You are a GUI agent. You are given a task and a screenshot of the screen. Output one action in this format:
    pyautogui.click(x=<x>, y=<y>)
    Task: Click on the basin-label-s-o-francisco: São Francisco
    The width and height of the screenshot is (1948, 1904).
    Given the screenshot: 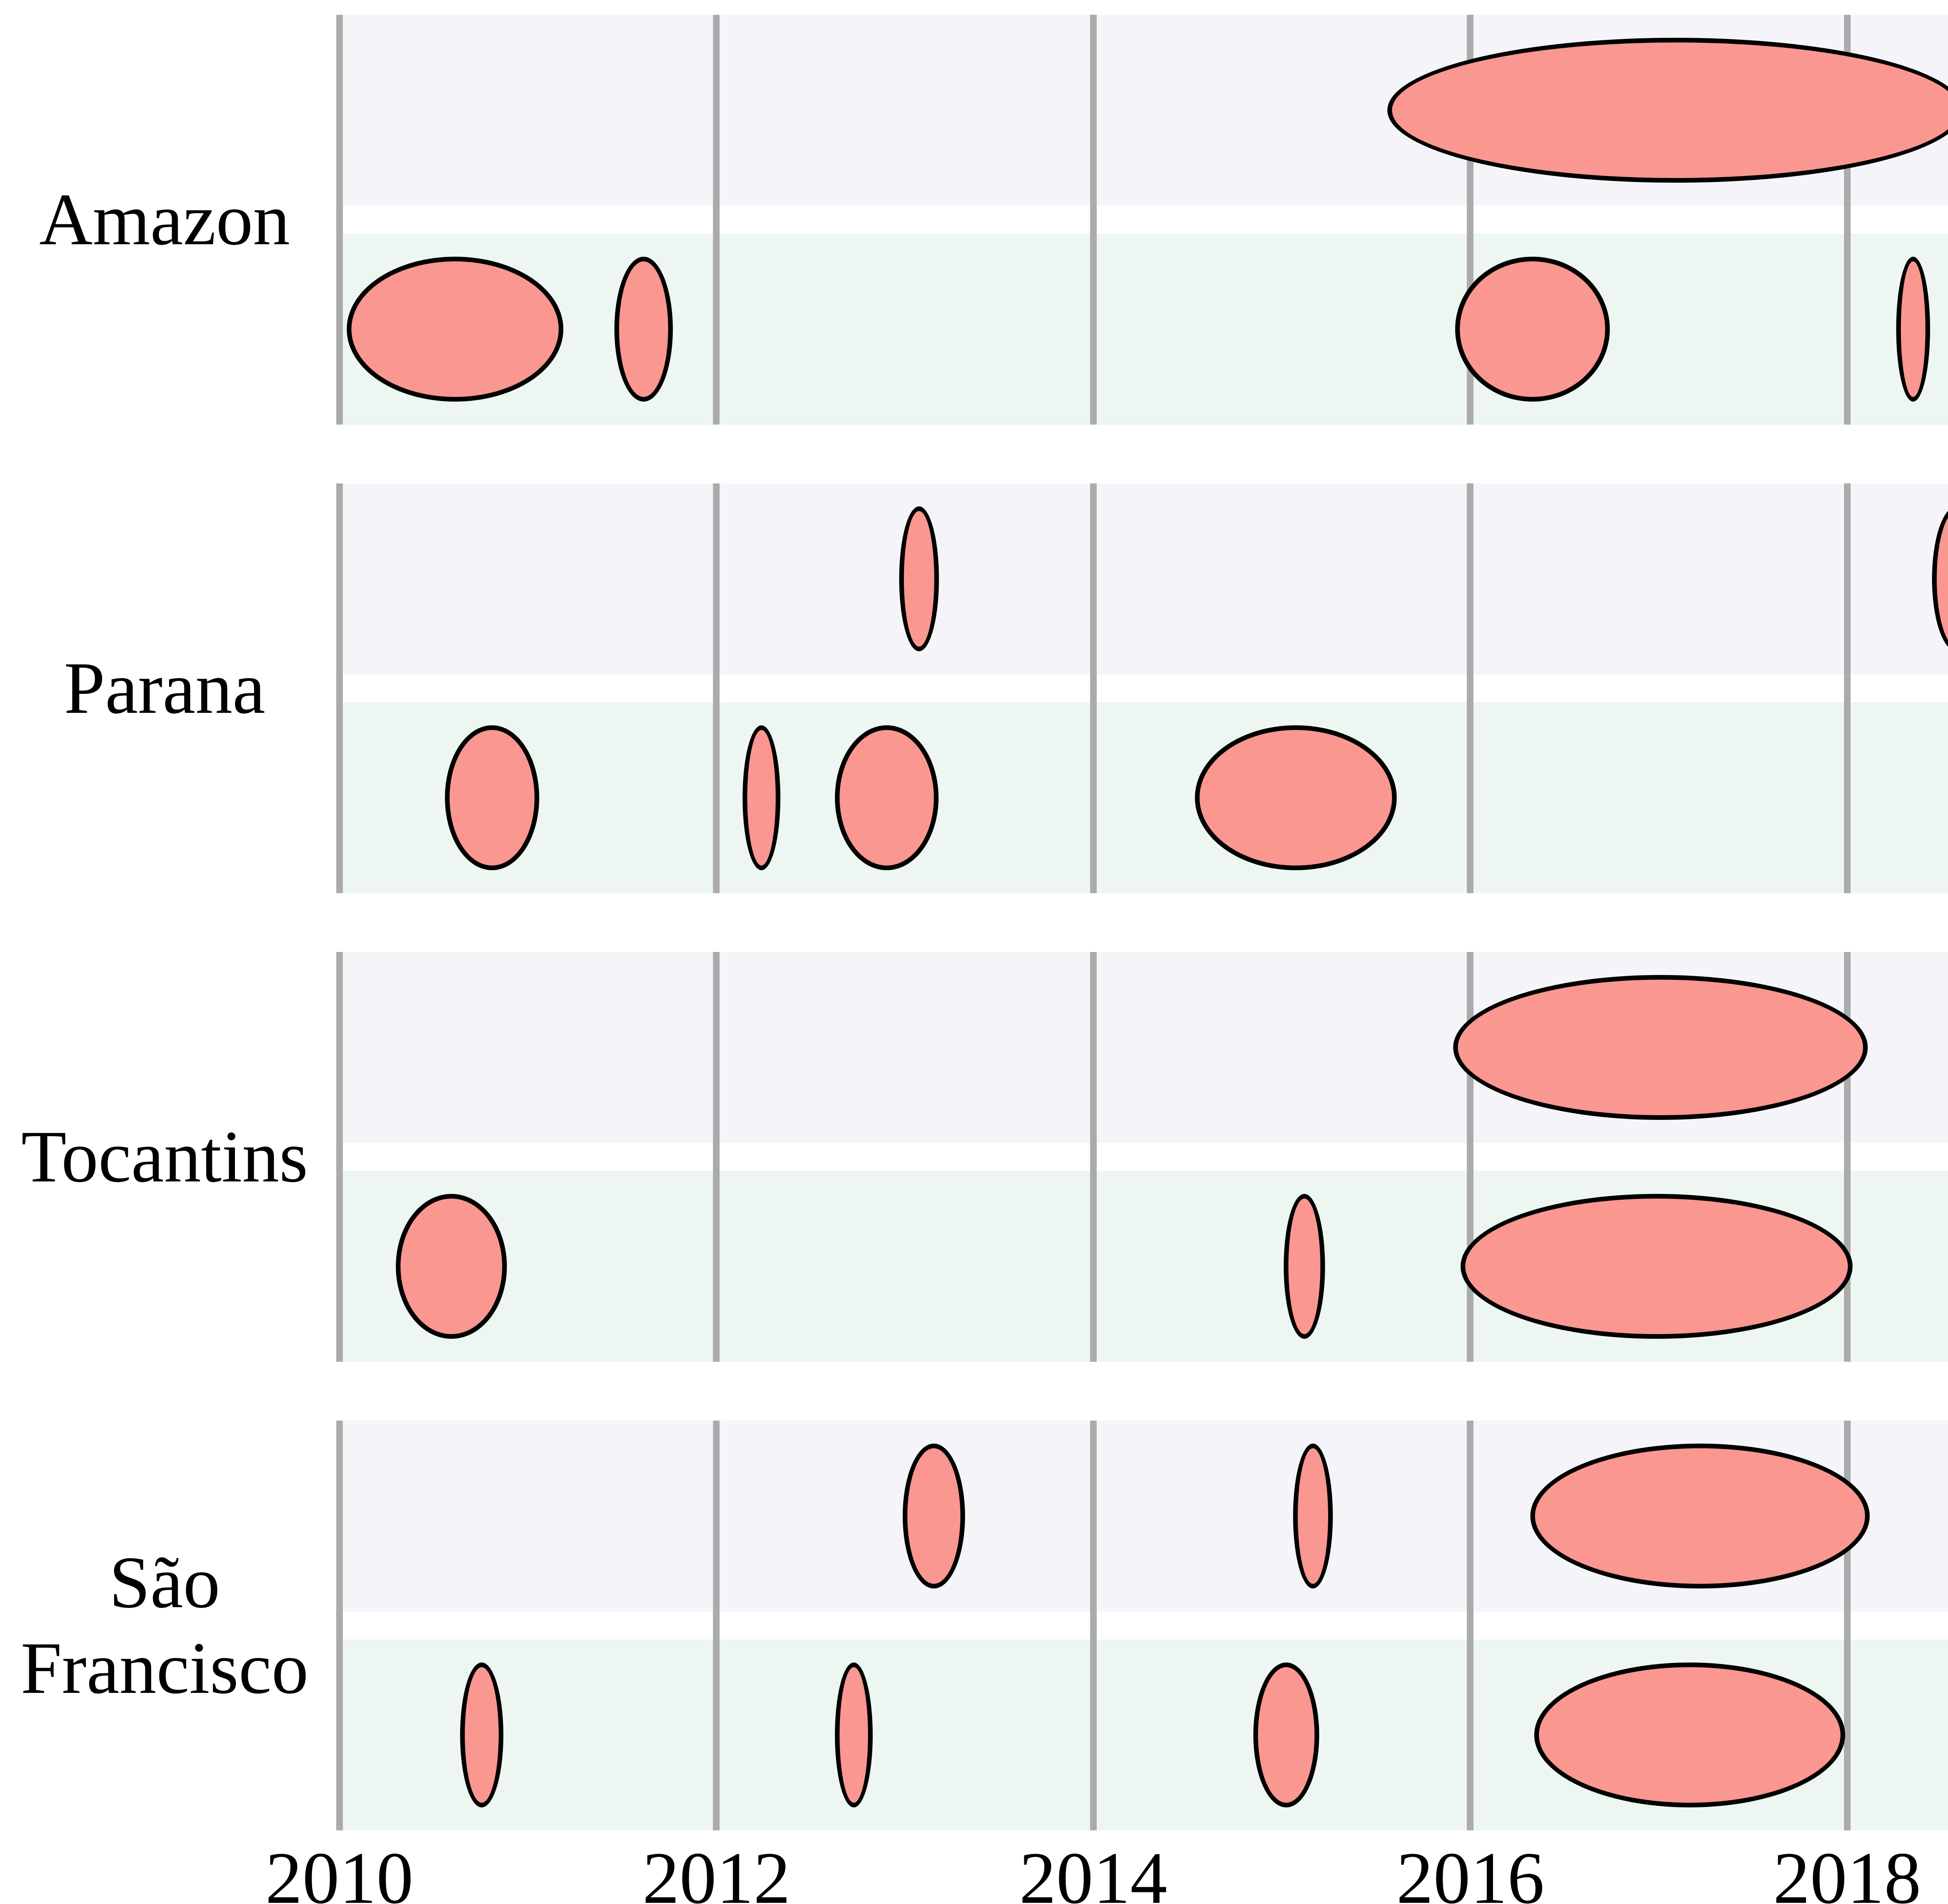 What is the action you would take?
    pyautogui.click(x=164, y=1625)
    